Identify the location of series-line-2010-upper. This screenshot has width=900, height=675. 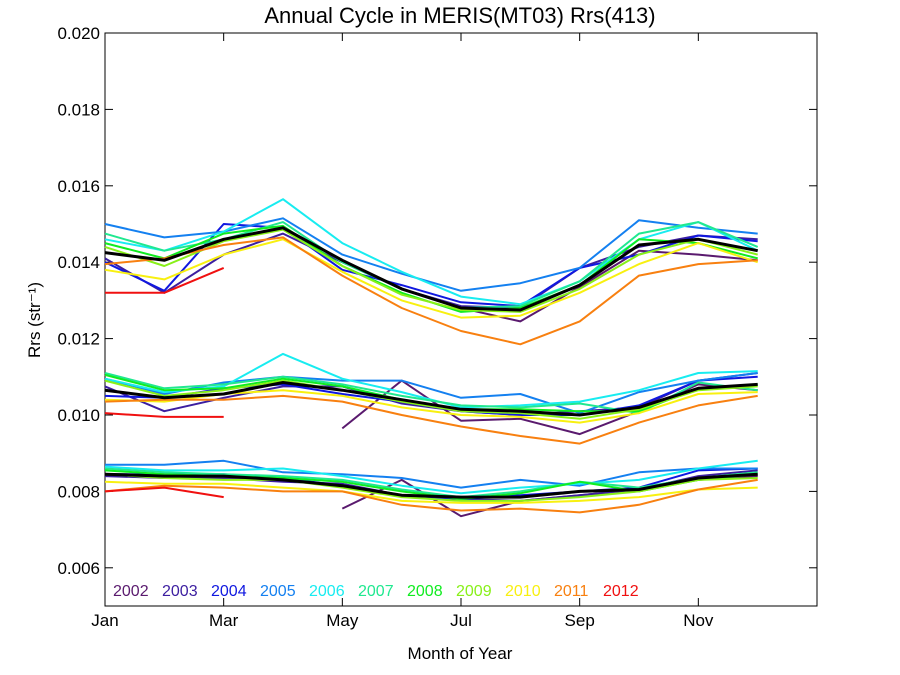
(431, 278).